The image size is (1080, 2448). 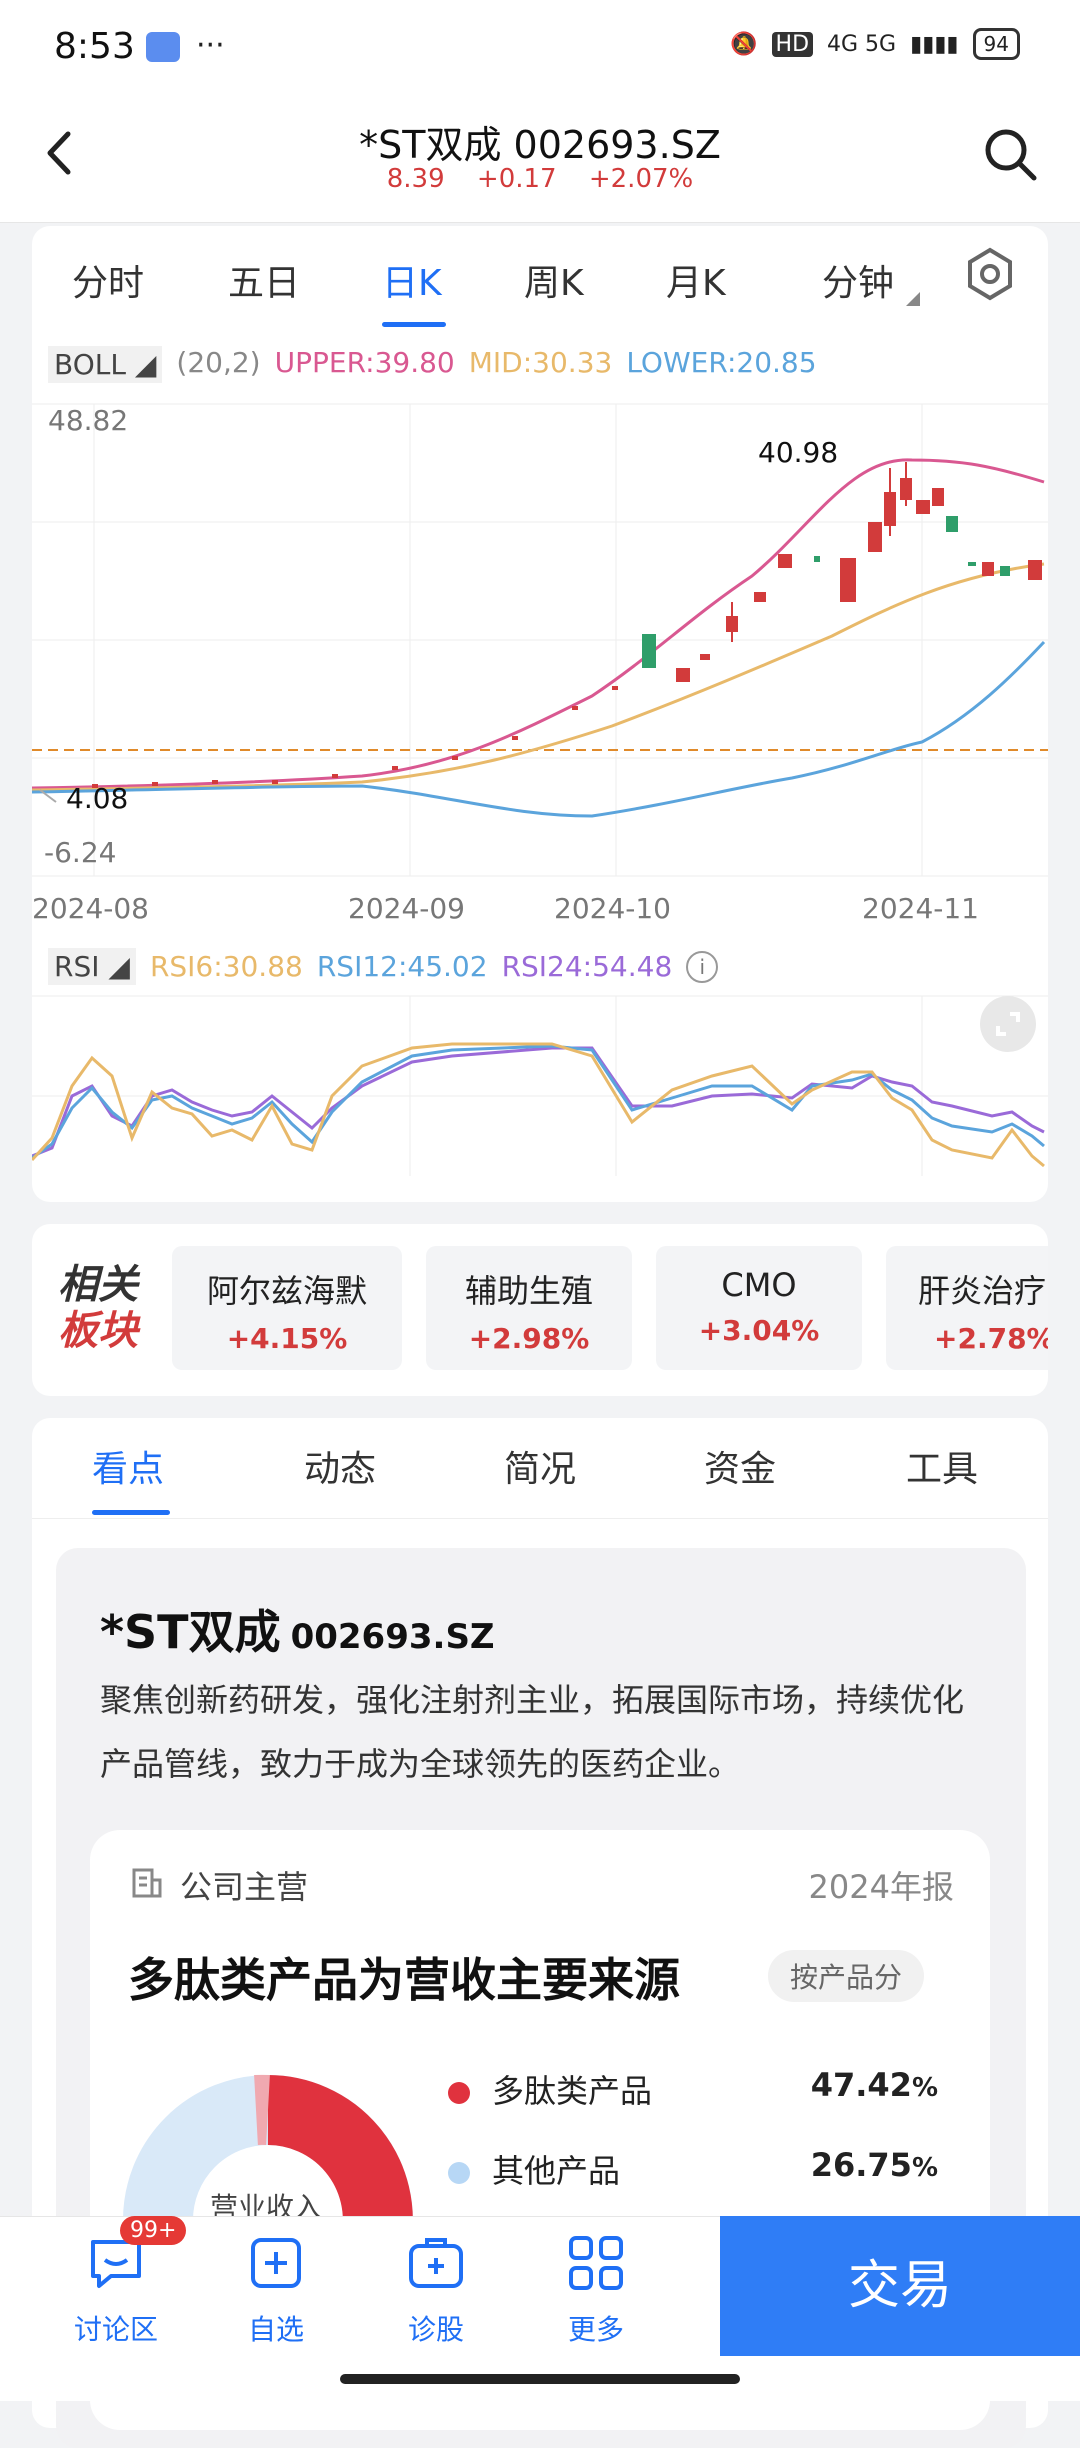 I want to click on boll-lower: LOWER:20.85, so click(x=721, y=364).